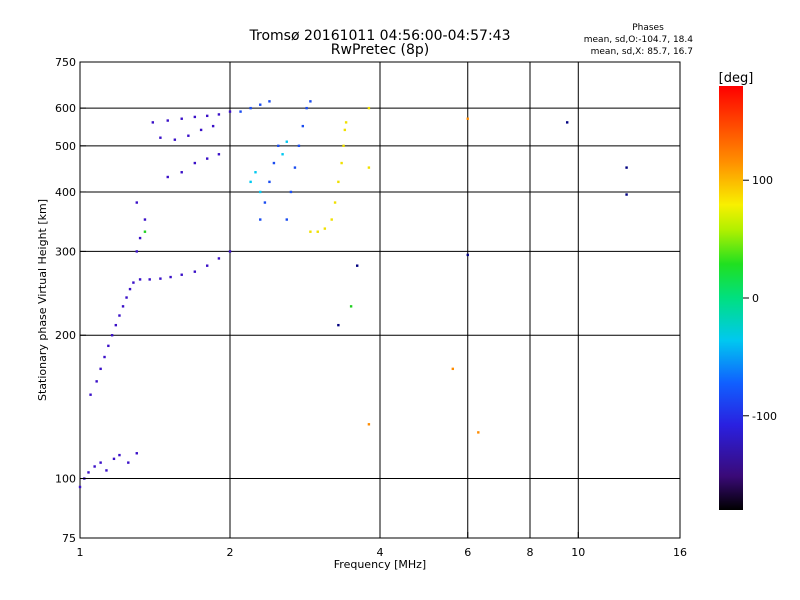  What do you see at coordinates (731, 298) in the screenshot?
I see `colorbar` at bounding box center [731, 298].